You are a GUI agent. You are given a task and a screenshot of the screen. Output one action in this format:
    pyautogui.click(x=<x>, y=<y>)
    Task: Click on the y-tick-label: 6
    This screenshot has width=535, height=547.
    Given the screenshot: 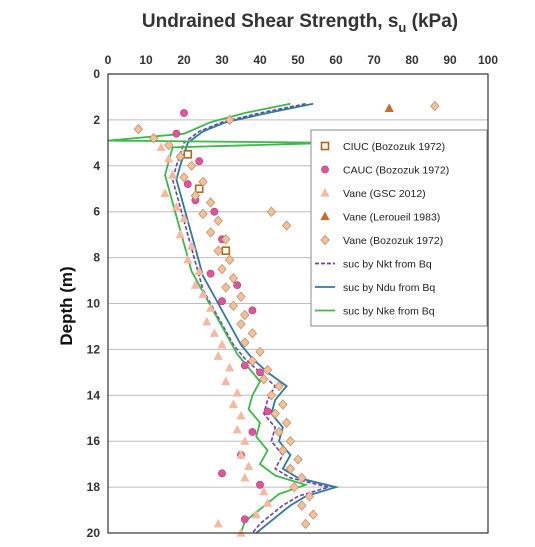 What is the action you would take?
    pyautogui.click(x=96, y=212)
    